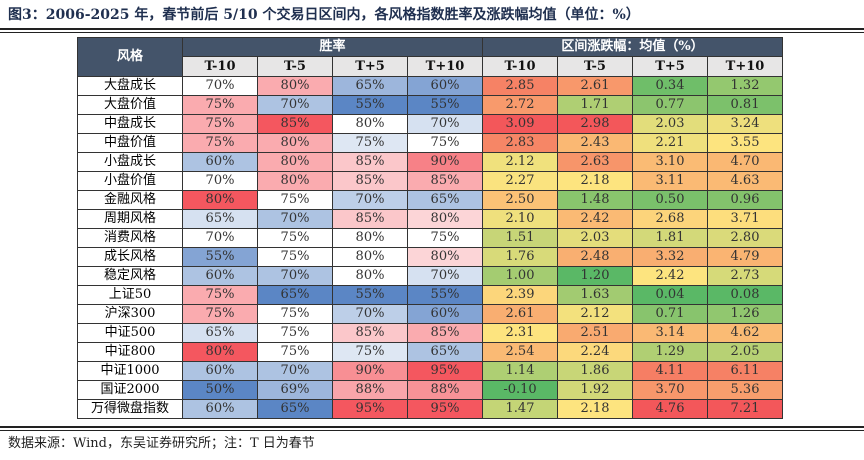 The image size is (864, 460). I want to click on return-mean-cell: 2.54, so click(520, 352).